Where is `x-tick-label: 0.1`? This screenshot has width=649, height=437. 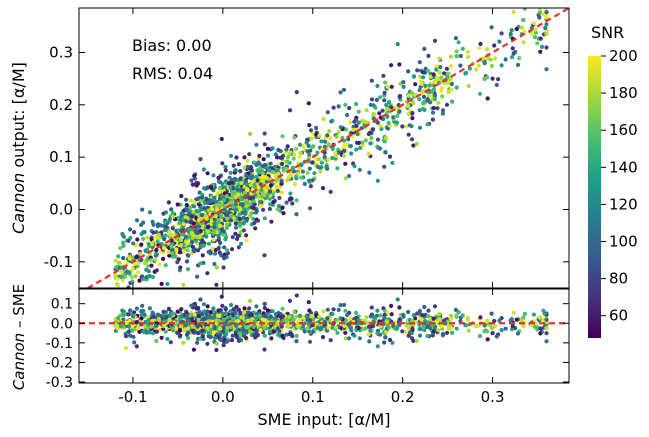 x-tick-label: 0.1 is located at coordinates (313, 397).